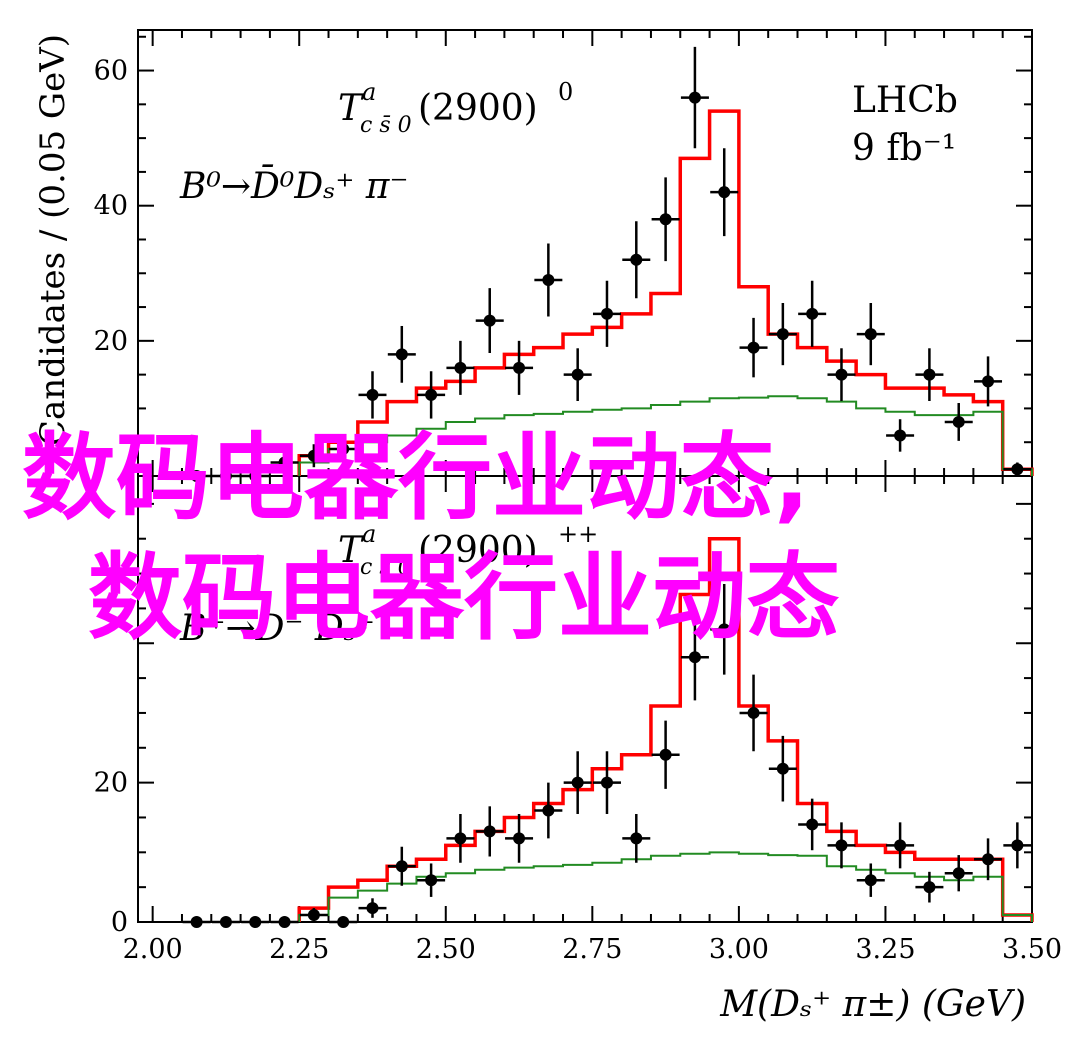  What do you see at coordinates (665, 435) in the screenshot?
I see `top-background-component-curve` at bounding box center [665, 435].